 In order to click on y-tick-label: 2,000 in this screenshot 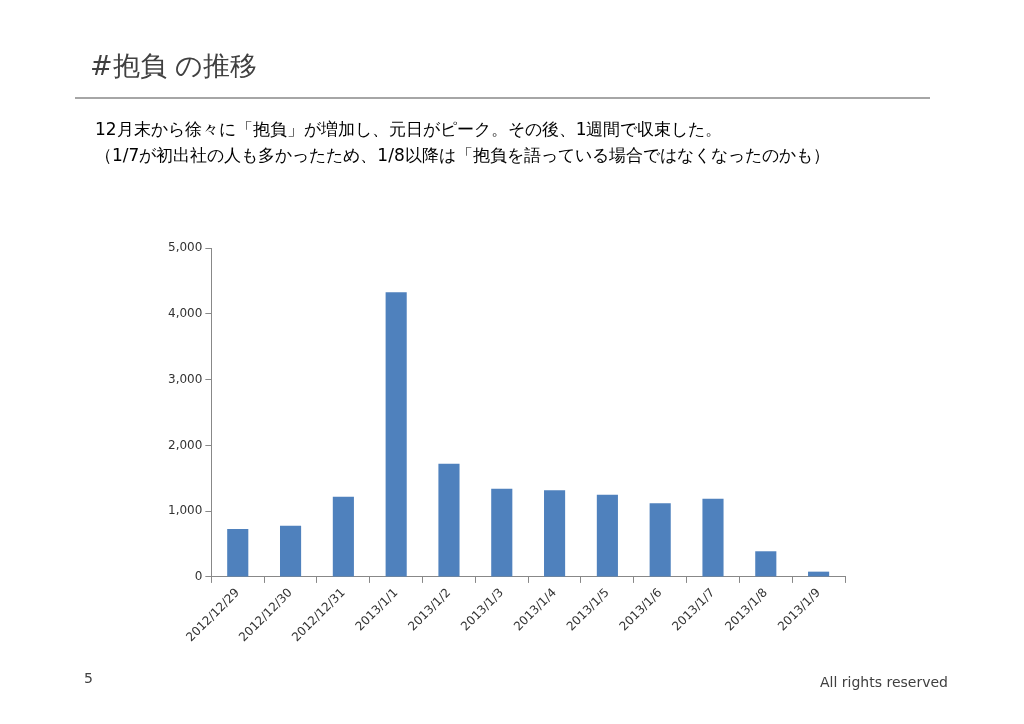, I will do `click(185, 444)`.